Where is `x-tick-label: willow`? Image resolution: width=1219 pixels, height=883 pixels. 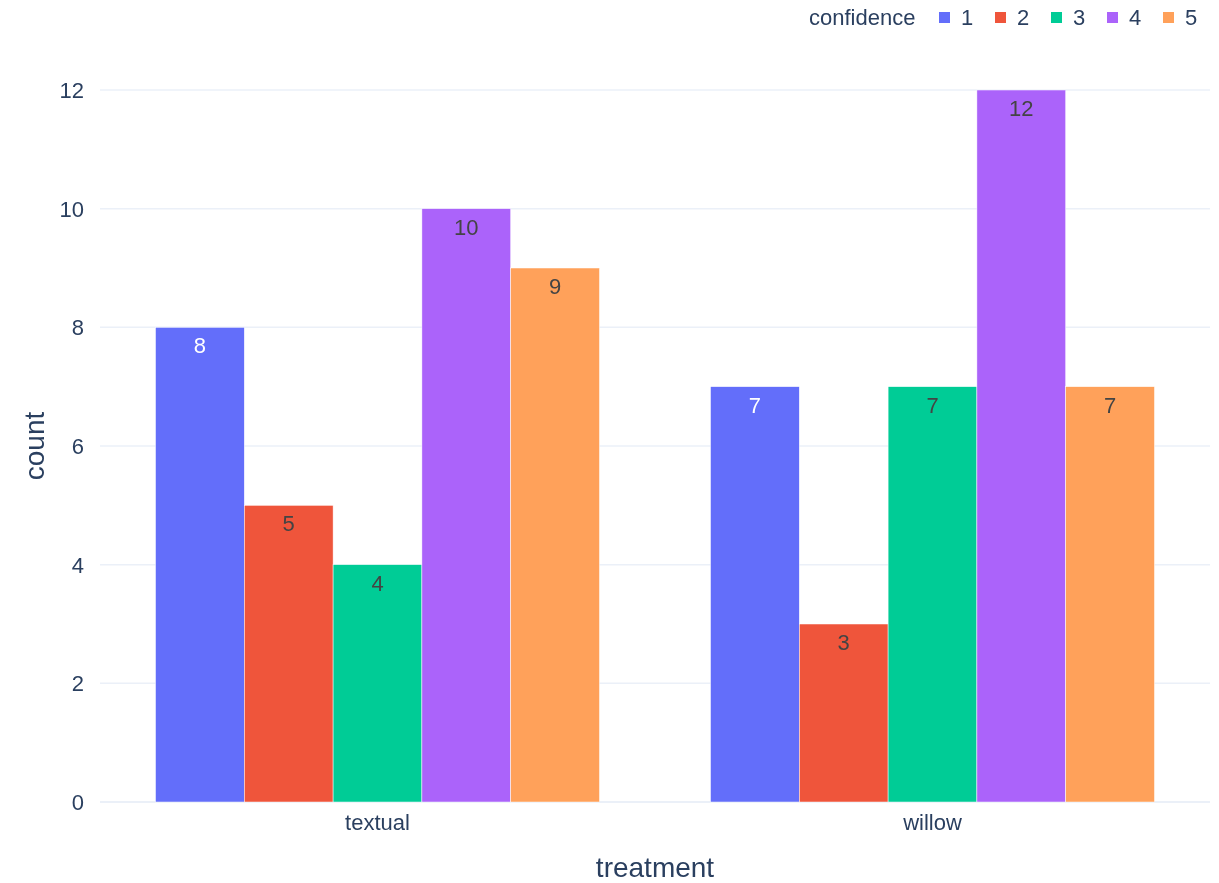 x-tick-label: willow is located at coordinates (932, 822).